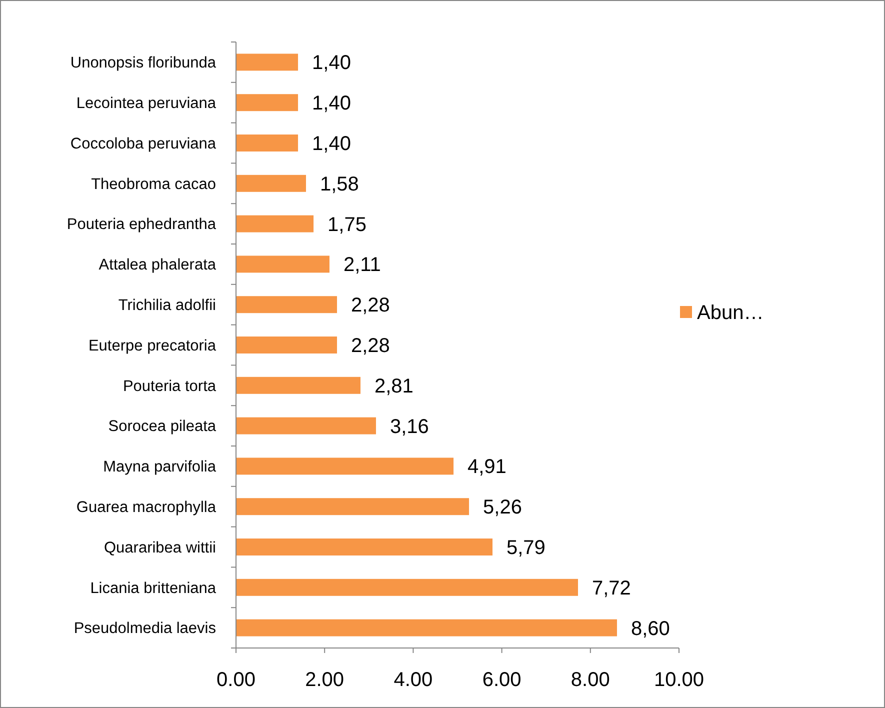 The image size is (885, 708). What do you see at coordinates (146, 507) in the screenshot?
I see `y-tick-label: Guarea macrophylla` at bounding box center [146, 507].